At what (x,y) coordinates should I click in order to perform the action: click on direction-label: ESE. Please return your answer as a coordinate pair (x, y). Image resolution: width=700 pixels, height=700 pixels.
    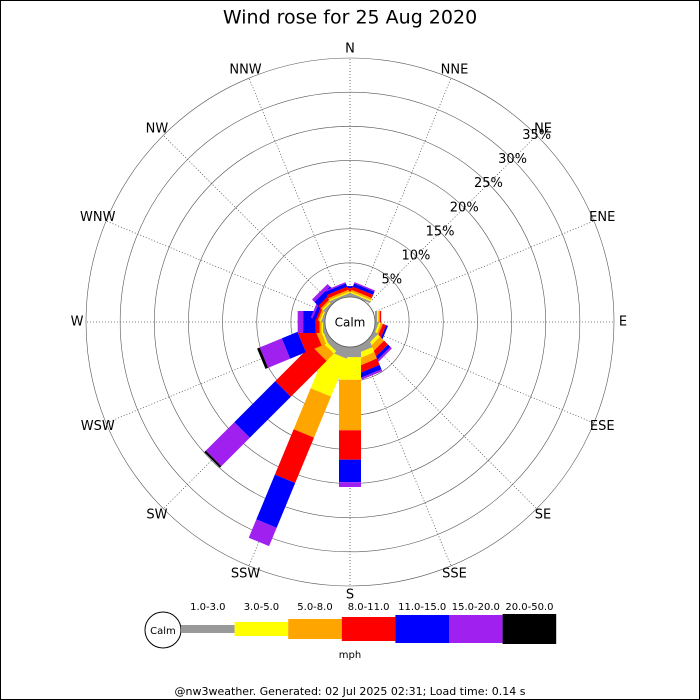
    Looking at the image, I should click on (602, 426).